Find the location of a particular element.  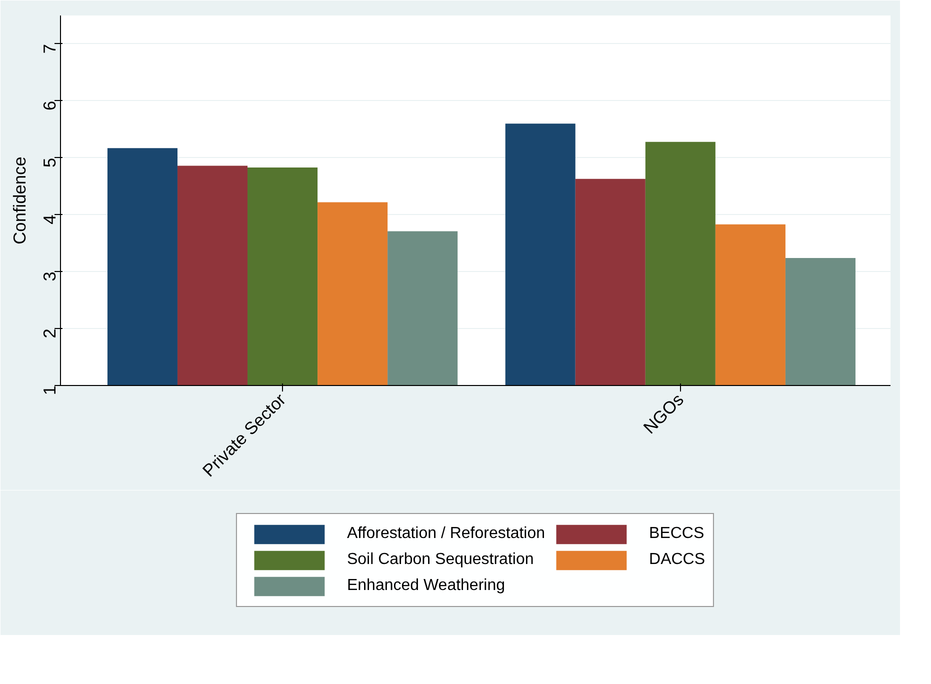

y-axis-title: Confidence is located at coordinates (20, 200).